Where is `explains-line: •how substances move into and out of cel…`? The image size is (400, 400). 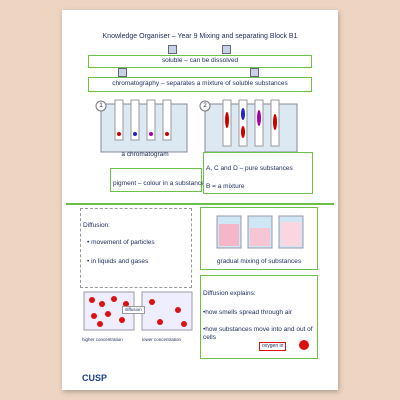
explains-line: •how substances move into and out of cel… is located at coordinates (258, 333).